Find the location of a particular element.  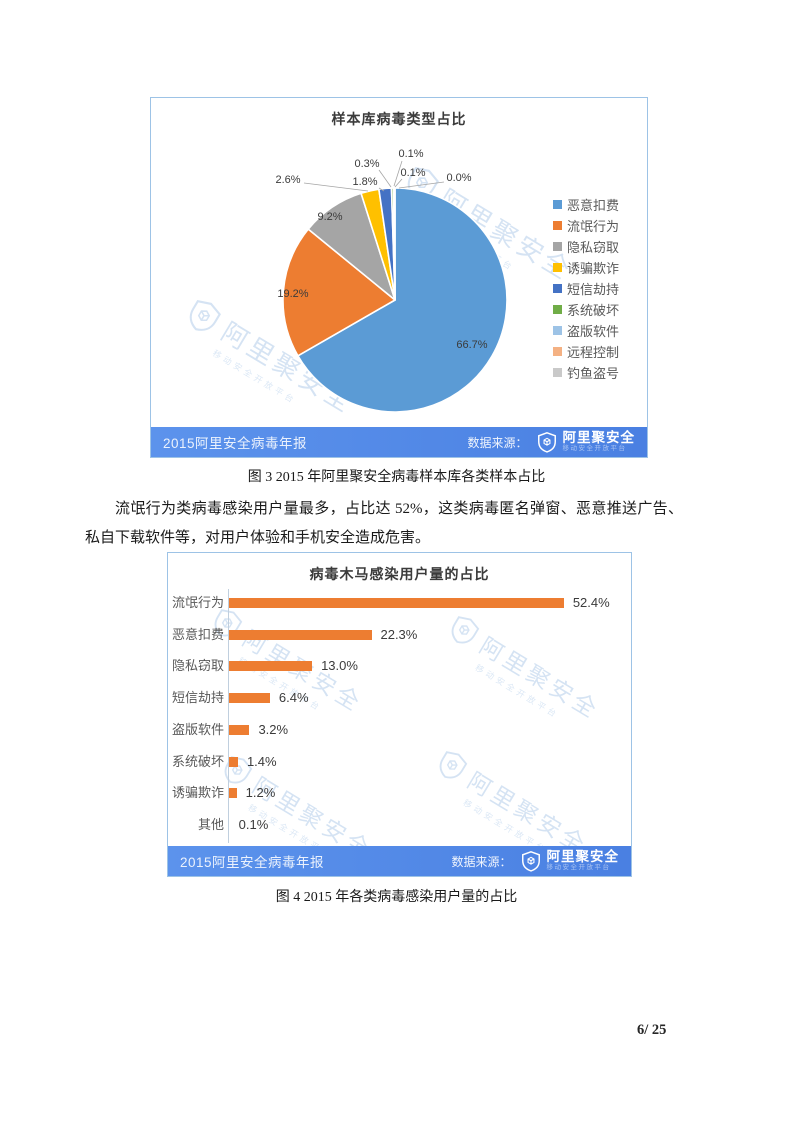

bar-value-label: 6.4% is located at coordinates (293, 698).